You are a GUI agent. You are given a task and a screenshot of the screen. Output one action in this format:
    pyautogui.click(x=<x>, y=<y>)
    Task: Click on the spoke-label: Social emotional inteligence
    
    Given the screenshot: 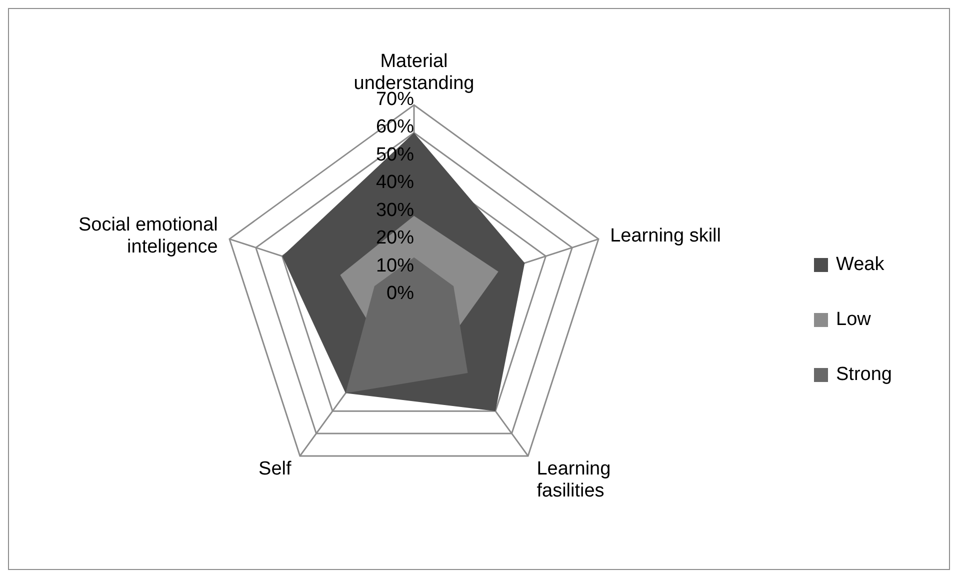 What is the action you would take?
    pyautogui.click(x=148, y=236)
    